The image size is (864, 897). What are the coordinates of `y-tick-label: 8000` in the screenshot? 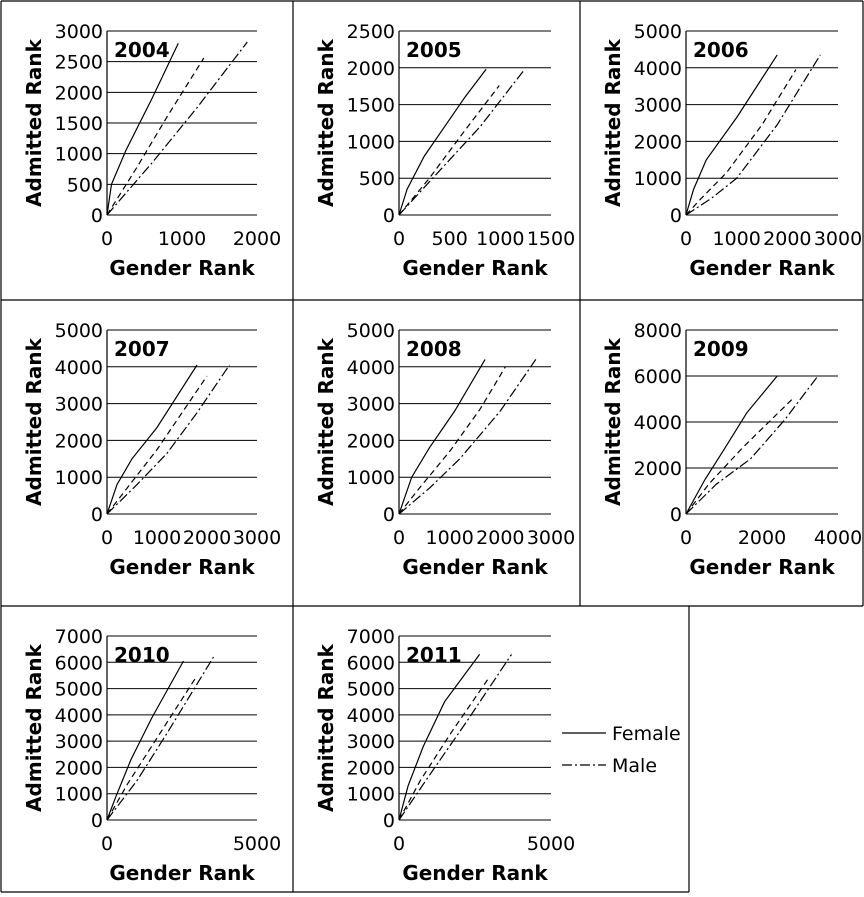 It's located at (658, 331).